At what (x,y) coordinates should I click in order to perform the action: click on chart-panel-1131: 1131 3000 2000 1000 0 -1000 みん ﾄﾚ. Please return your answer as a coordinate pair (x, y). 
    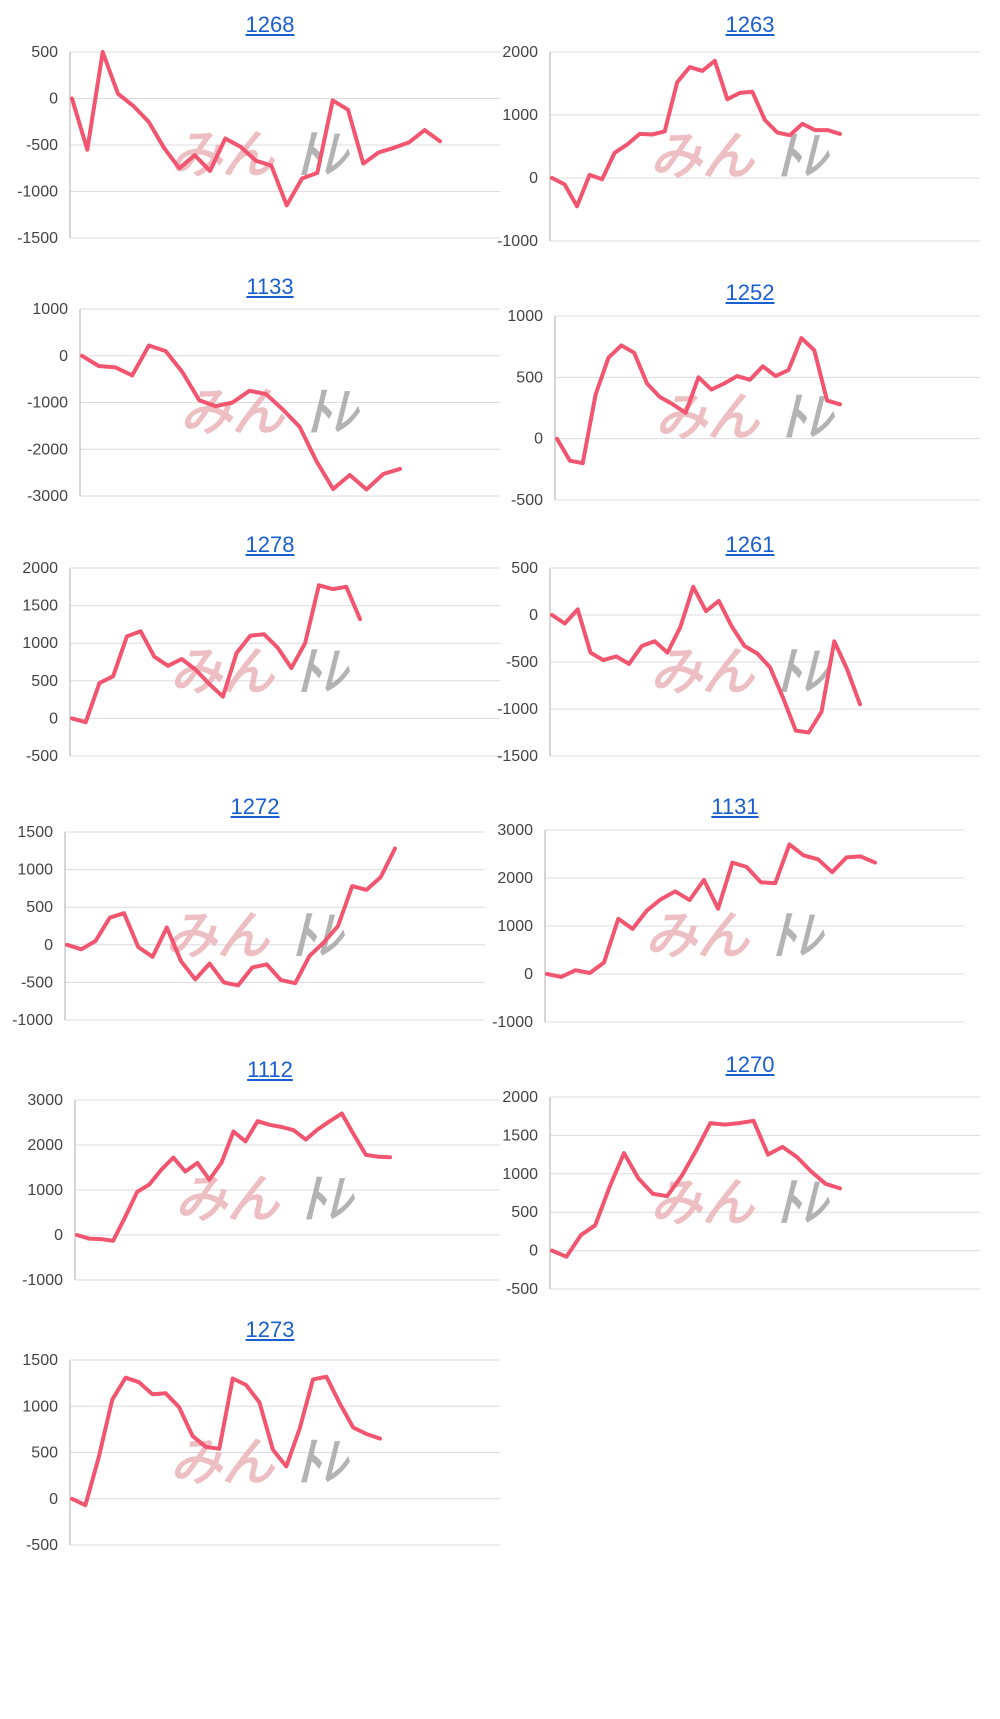
    Looking at the image, I should click on (735, 924).